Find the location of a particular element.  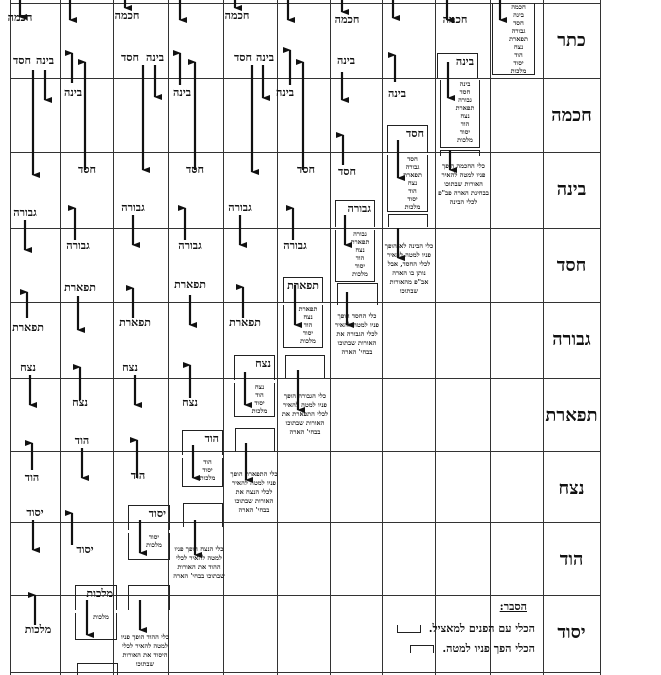

vessel-list: חסד גבורה תפארת נצח הוד יסוד מלכות is located at coordinates (407, 183).